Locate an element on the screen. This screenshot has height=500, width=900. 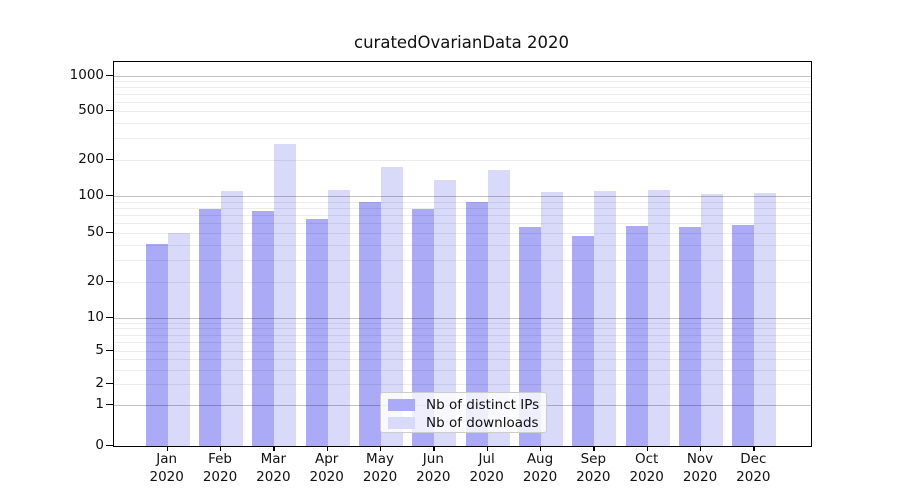
x-tick-label-apr: Apr 2020 is located at coordinates (326, 468).